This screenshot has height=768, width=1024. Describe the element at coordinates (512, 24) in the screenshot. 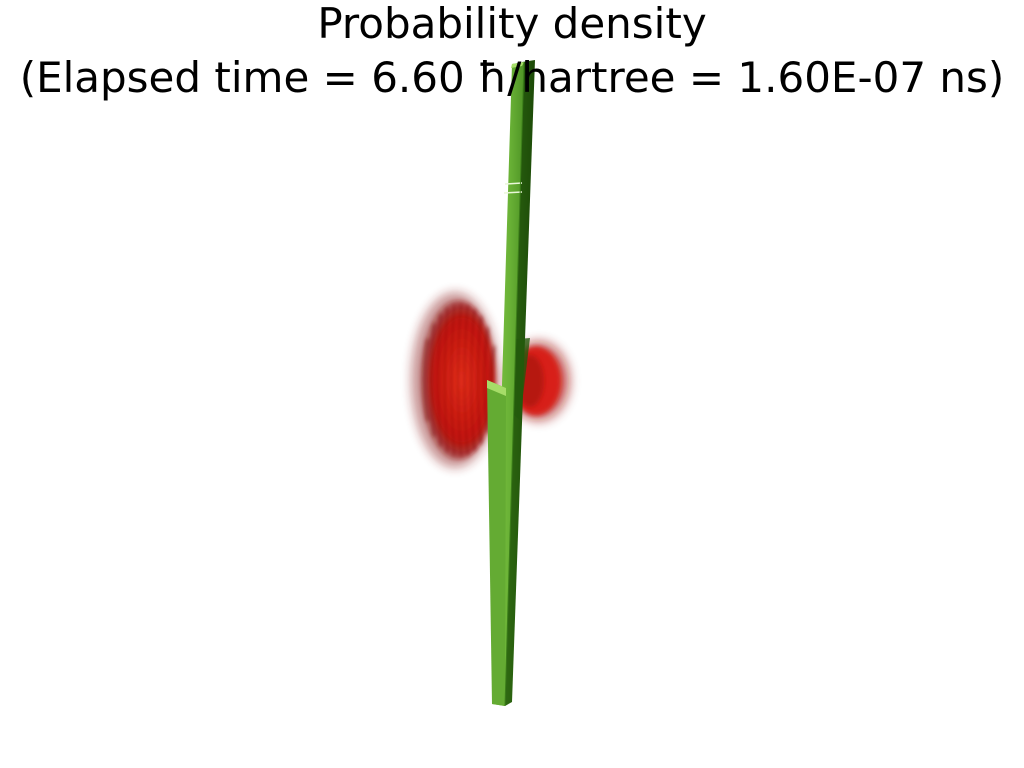

I see `plot-title: Probability density` at that location.